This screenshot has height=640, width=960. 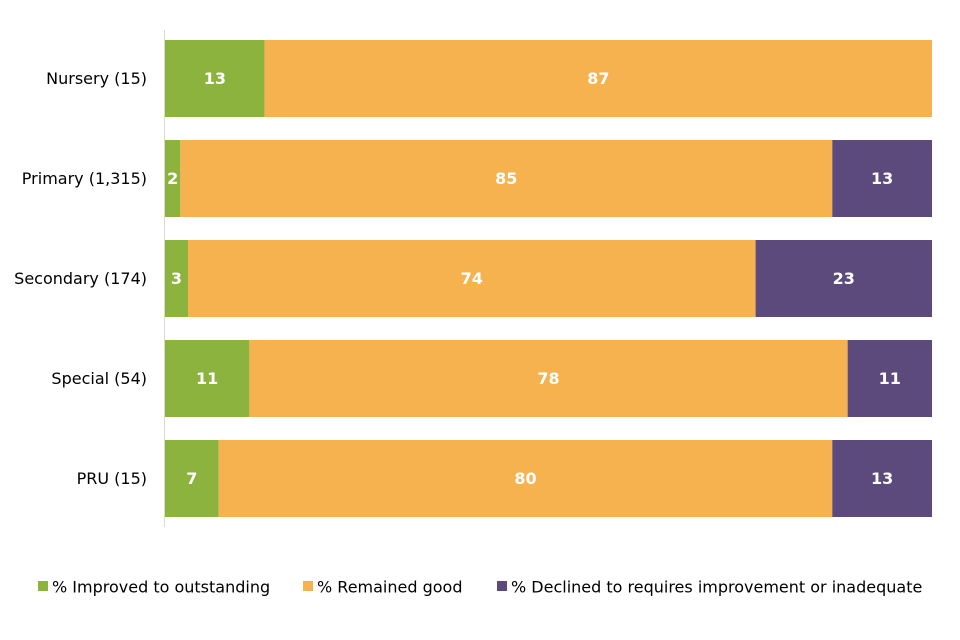 What do you see at coordinates (112, 478) in the screenshot?
I see `category-label: PRU (15)` at bounding box center [112, 478].